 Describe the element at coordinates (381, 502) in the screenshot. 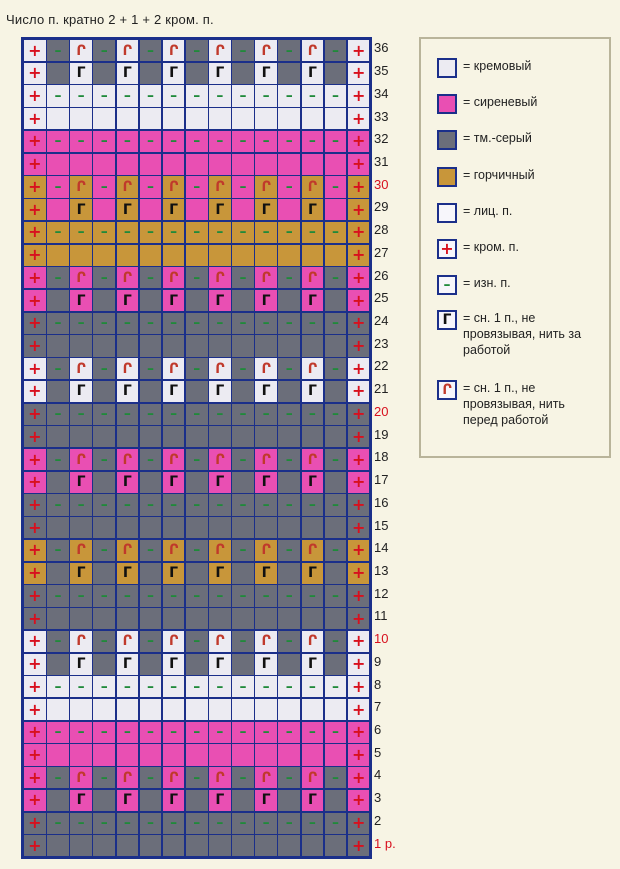

I see `row-number: 16` at that location.